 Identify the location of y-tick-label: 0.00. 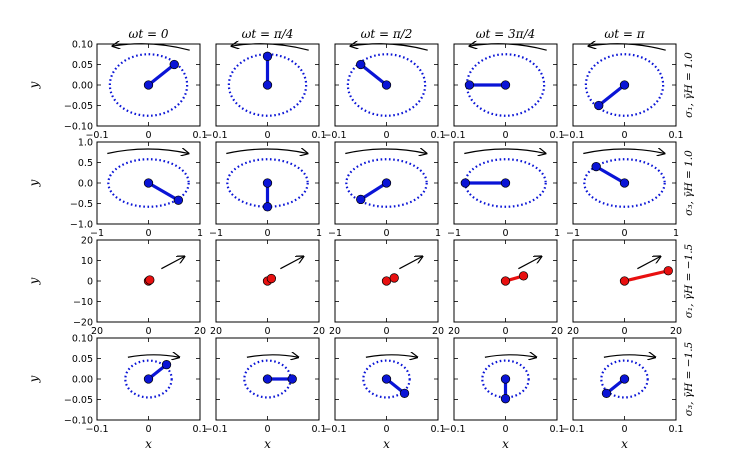
(82, 380).